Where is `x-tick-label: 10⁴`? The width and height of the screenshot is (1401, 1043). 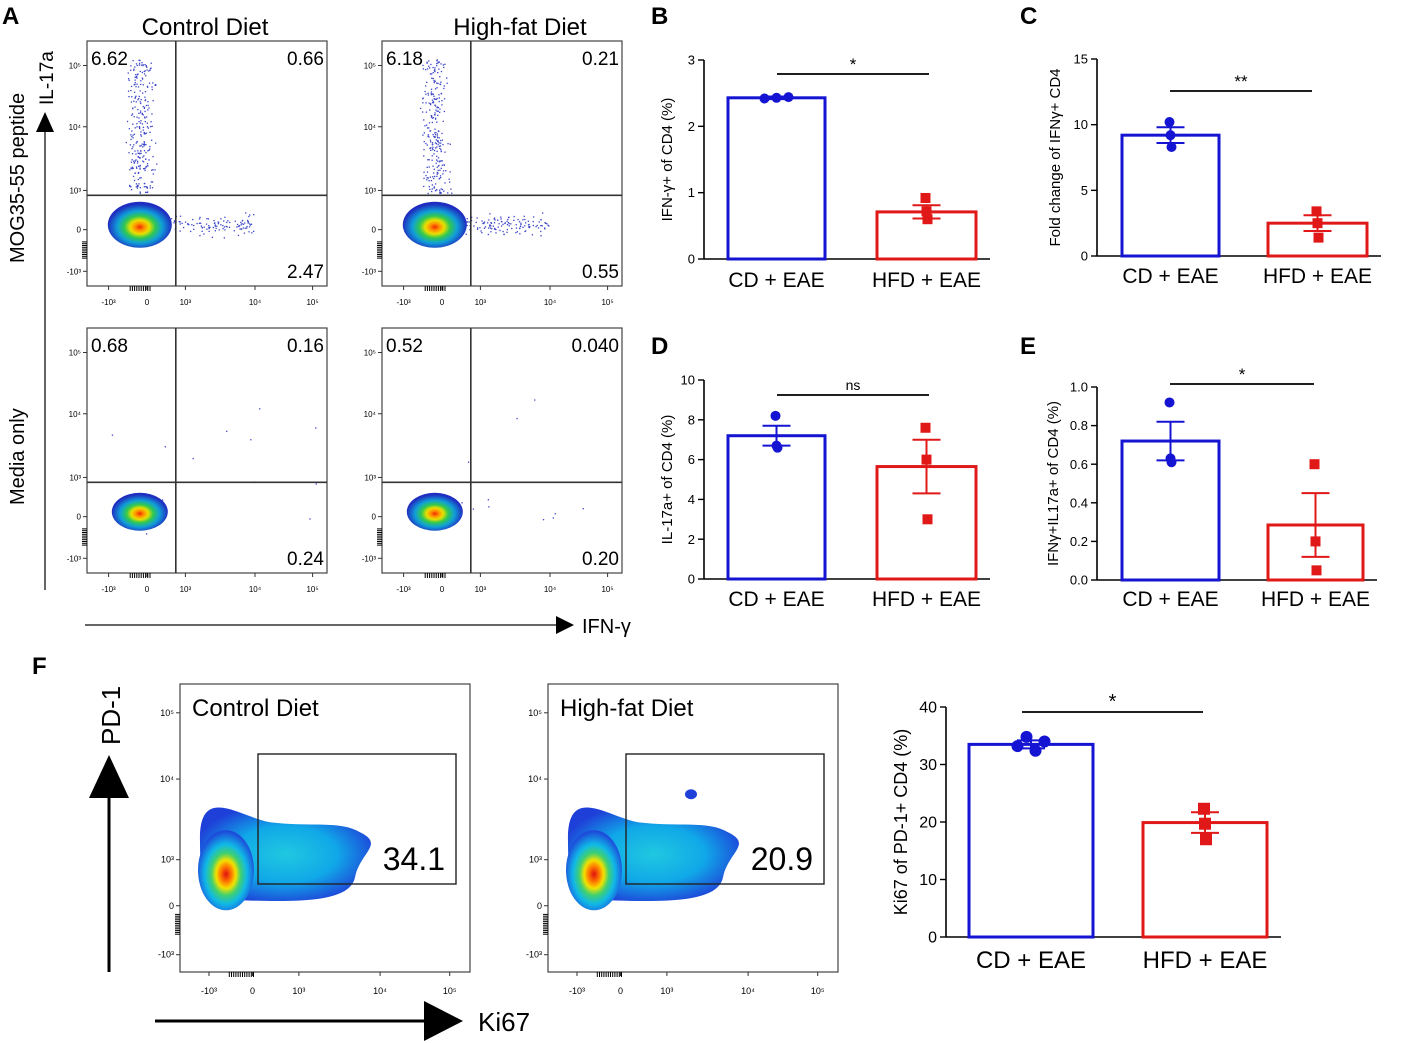 x-tick-label: 10⁴ is located at coordinates (380, 991).